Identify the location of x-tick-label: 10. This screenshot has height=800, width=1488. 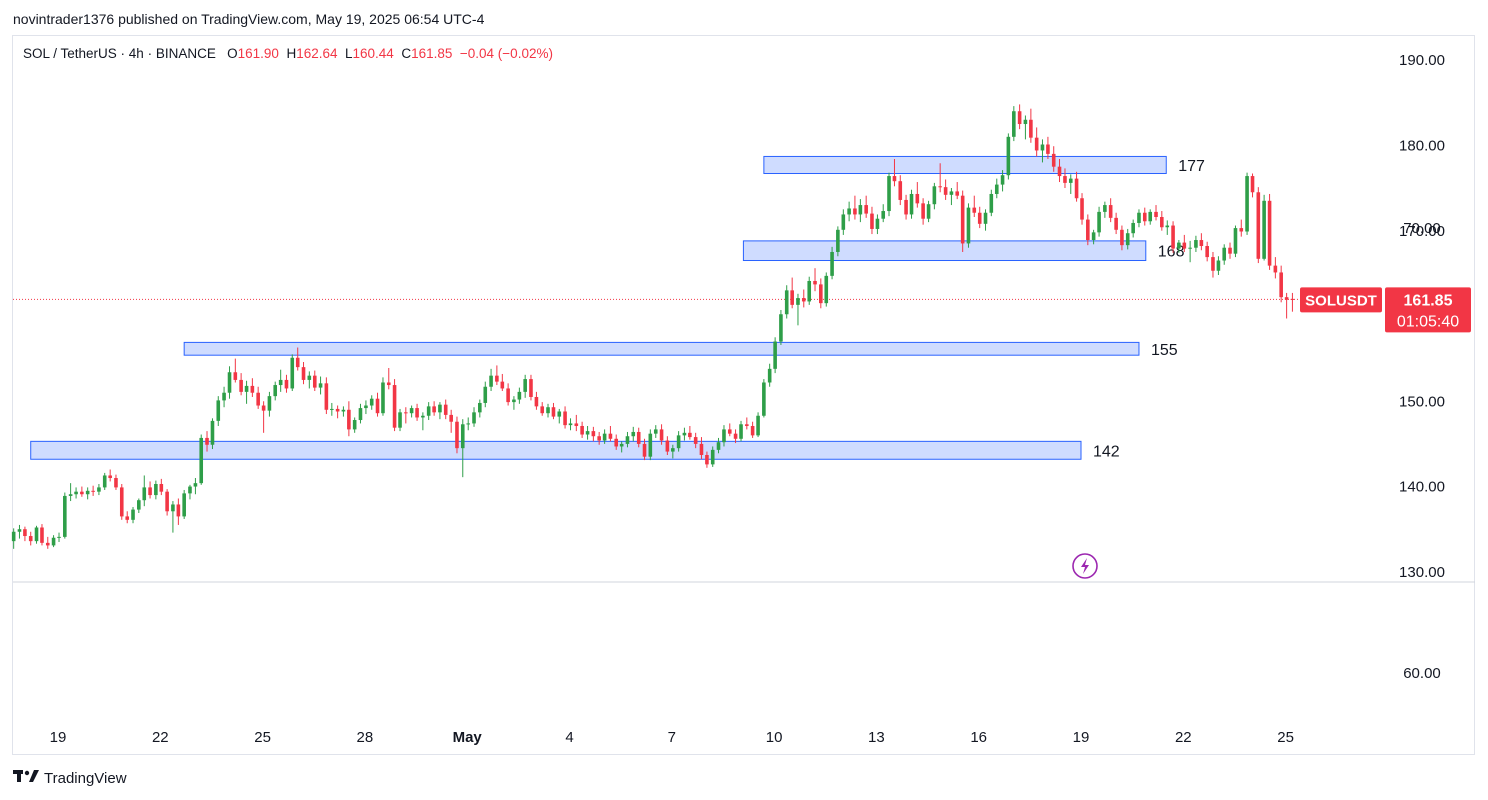
(774, 737).